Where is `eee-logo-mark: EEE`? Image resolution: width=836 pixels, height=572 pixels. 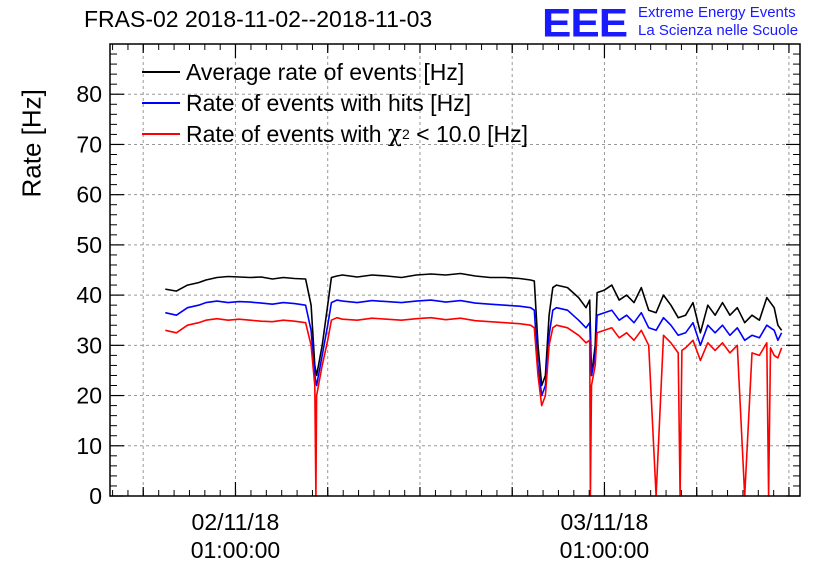
eee-logo-mark: EEE is located at coordinates (585, 23).